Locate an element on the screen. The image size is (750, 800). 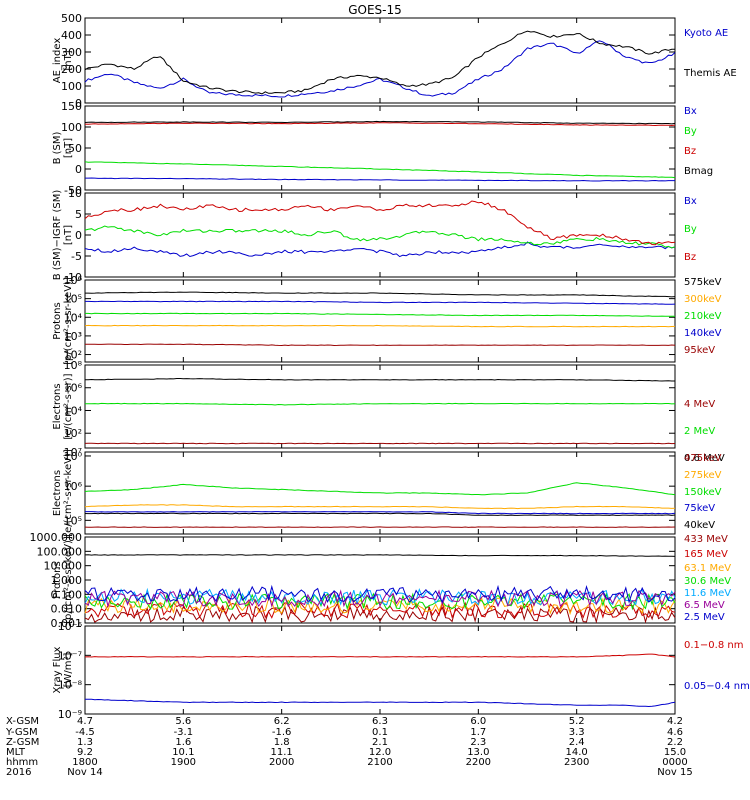
y-axis-label: [p/(cm²-s-sr-keV)] is located at coordinates (68, 321).